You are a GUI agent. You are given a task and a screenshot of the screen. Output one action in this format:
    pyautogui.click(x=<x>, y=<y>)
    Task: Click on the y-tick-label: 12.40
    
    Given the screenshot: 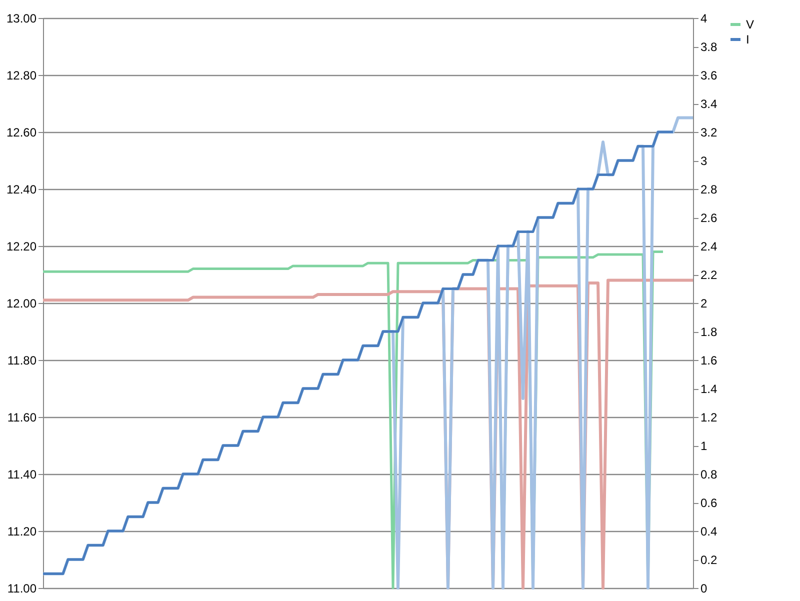 What is the action you would take?
    pyautogui.click(x=21, y=189)
    